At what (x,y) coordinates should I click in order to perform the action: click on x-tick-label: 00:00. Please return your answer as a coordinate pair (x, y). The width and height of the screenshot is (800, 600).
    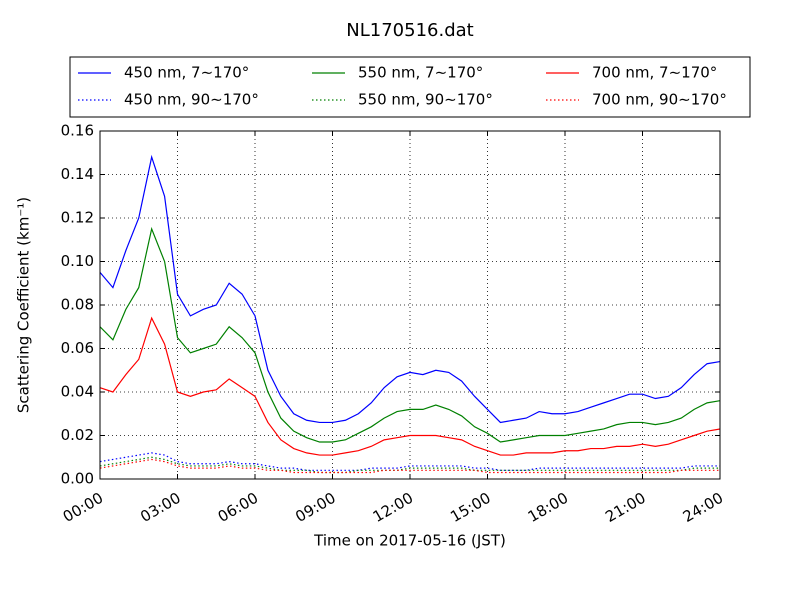
    Looking at the image, I should click on (83, 507).